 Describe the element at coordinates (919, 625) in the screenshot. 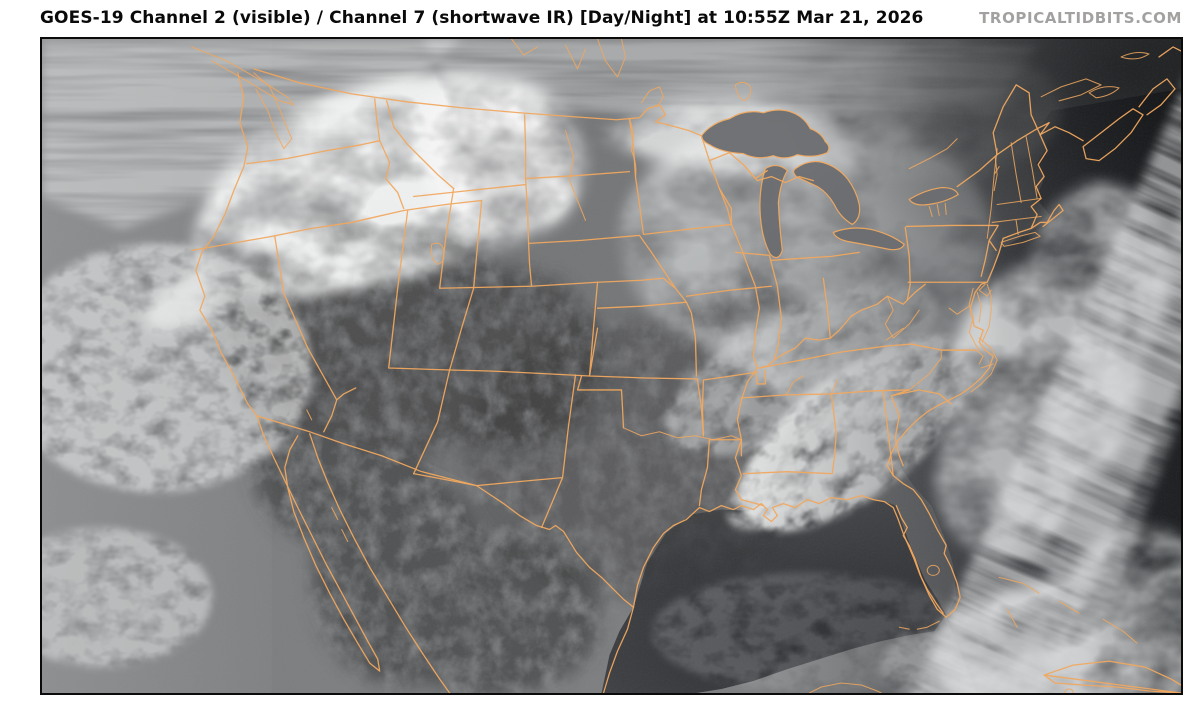

I see `florida-keys` at that location.